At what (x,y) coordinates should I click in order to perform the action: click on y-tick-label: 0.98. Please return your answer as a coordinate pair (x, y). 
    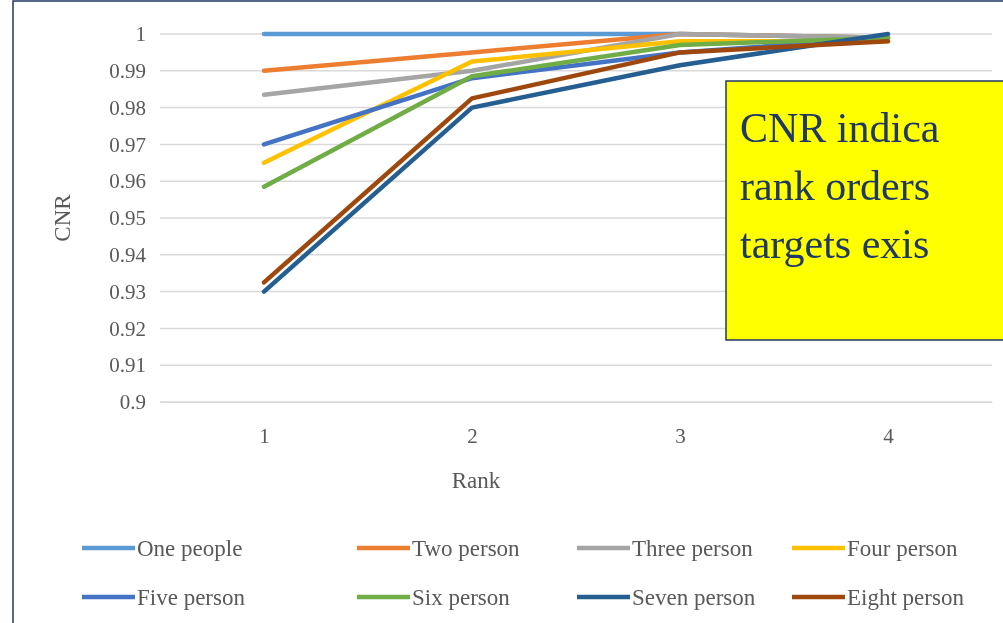
    Looking at the image, I should click on (127, 107).